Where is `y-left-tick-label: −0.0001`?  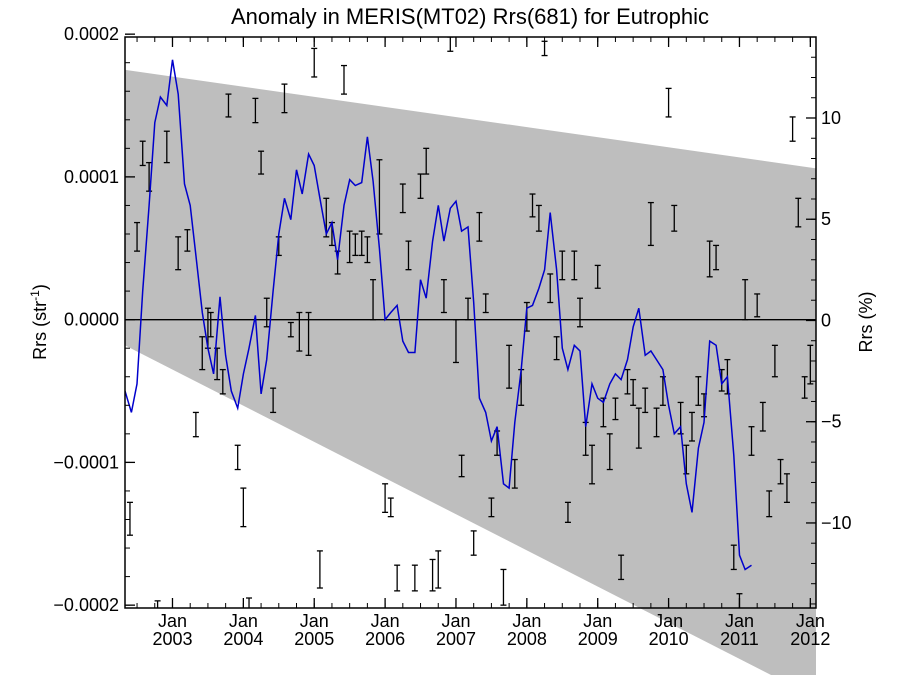
y-left-tick-label: −0.0001 is located at coordinates (86, 462).